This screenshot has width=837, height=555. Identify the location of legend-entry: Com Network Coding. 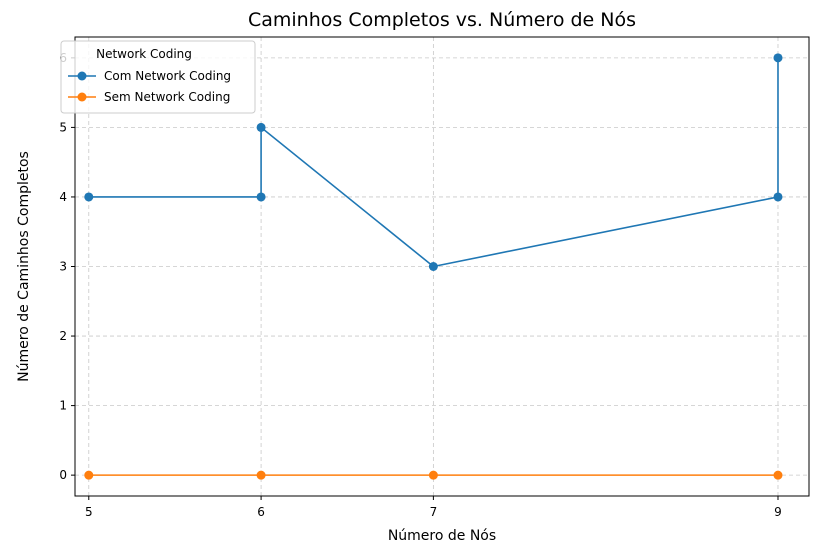
(149, 76).